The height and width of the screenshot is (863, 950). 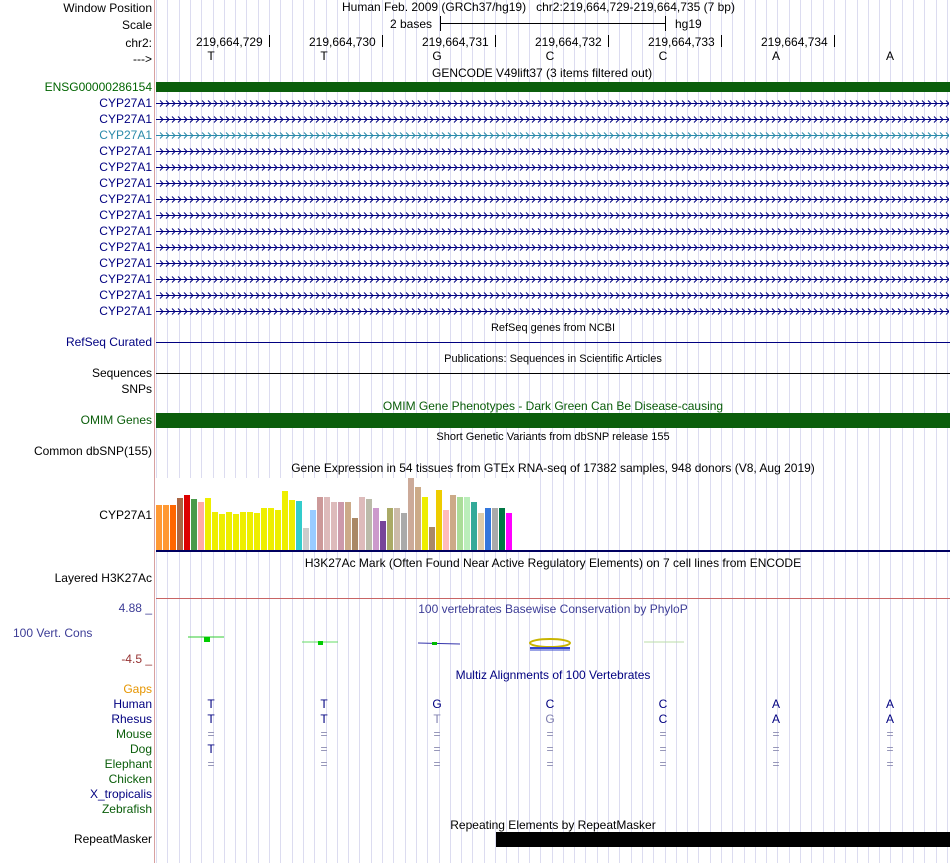 I want to click on strand-arrow-label: --->, so click(x=142, y=59).